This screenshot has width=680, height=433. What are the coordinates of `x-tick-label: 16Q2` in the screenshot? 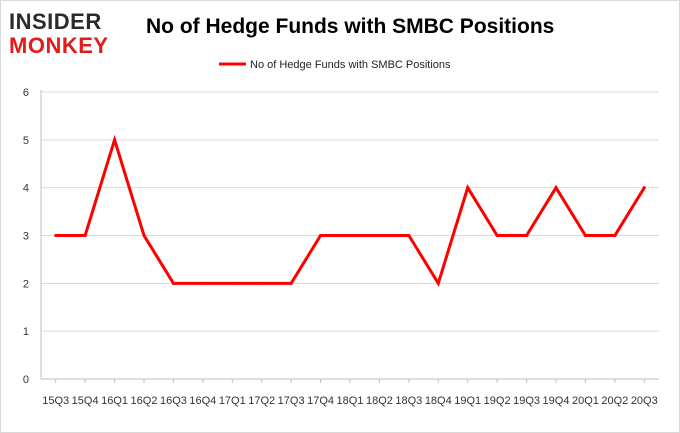 It's located at (144, 401).